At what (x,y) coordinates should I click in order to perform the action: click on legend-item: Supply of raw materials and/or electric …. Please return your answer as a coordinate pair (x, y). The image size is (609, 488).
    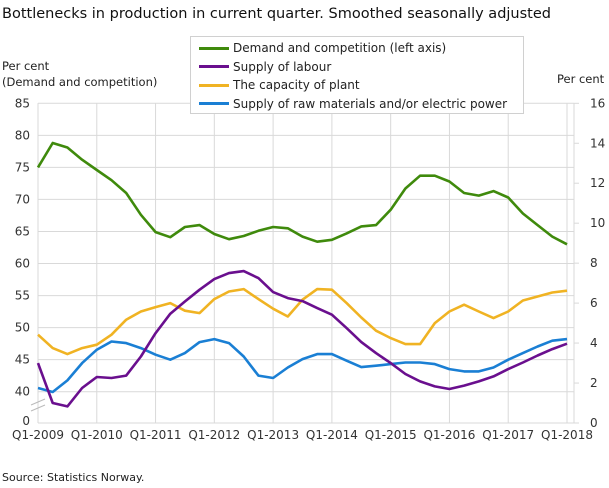
    Looking at the image, I should click on (357, 104).